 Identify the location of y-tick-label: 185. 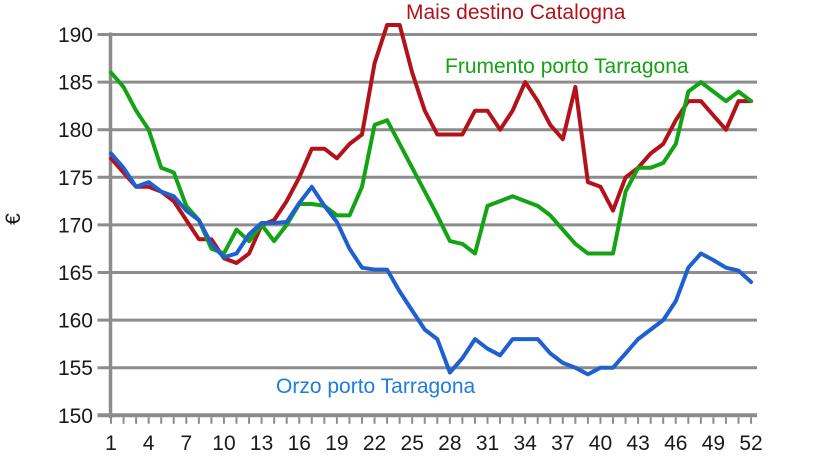
(75, 83).